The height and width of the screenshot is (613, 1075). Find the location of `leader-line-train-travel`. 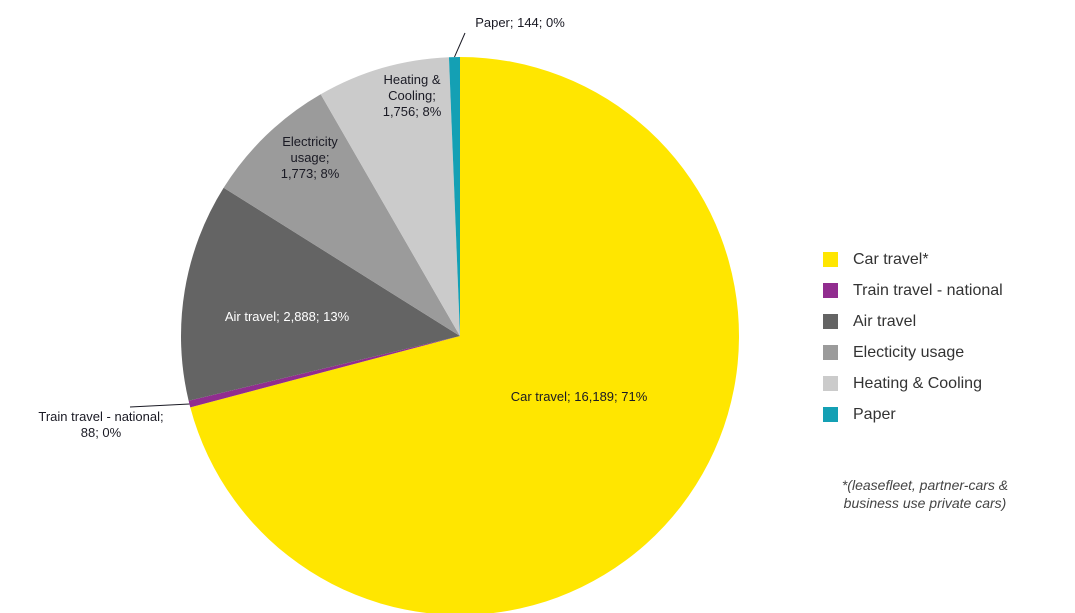

leader-line-train-travel is located at coordinates (159, 405).